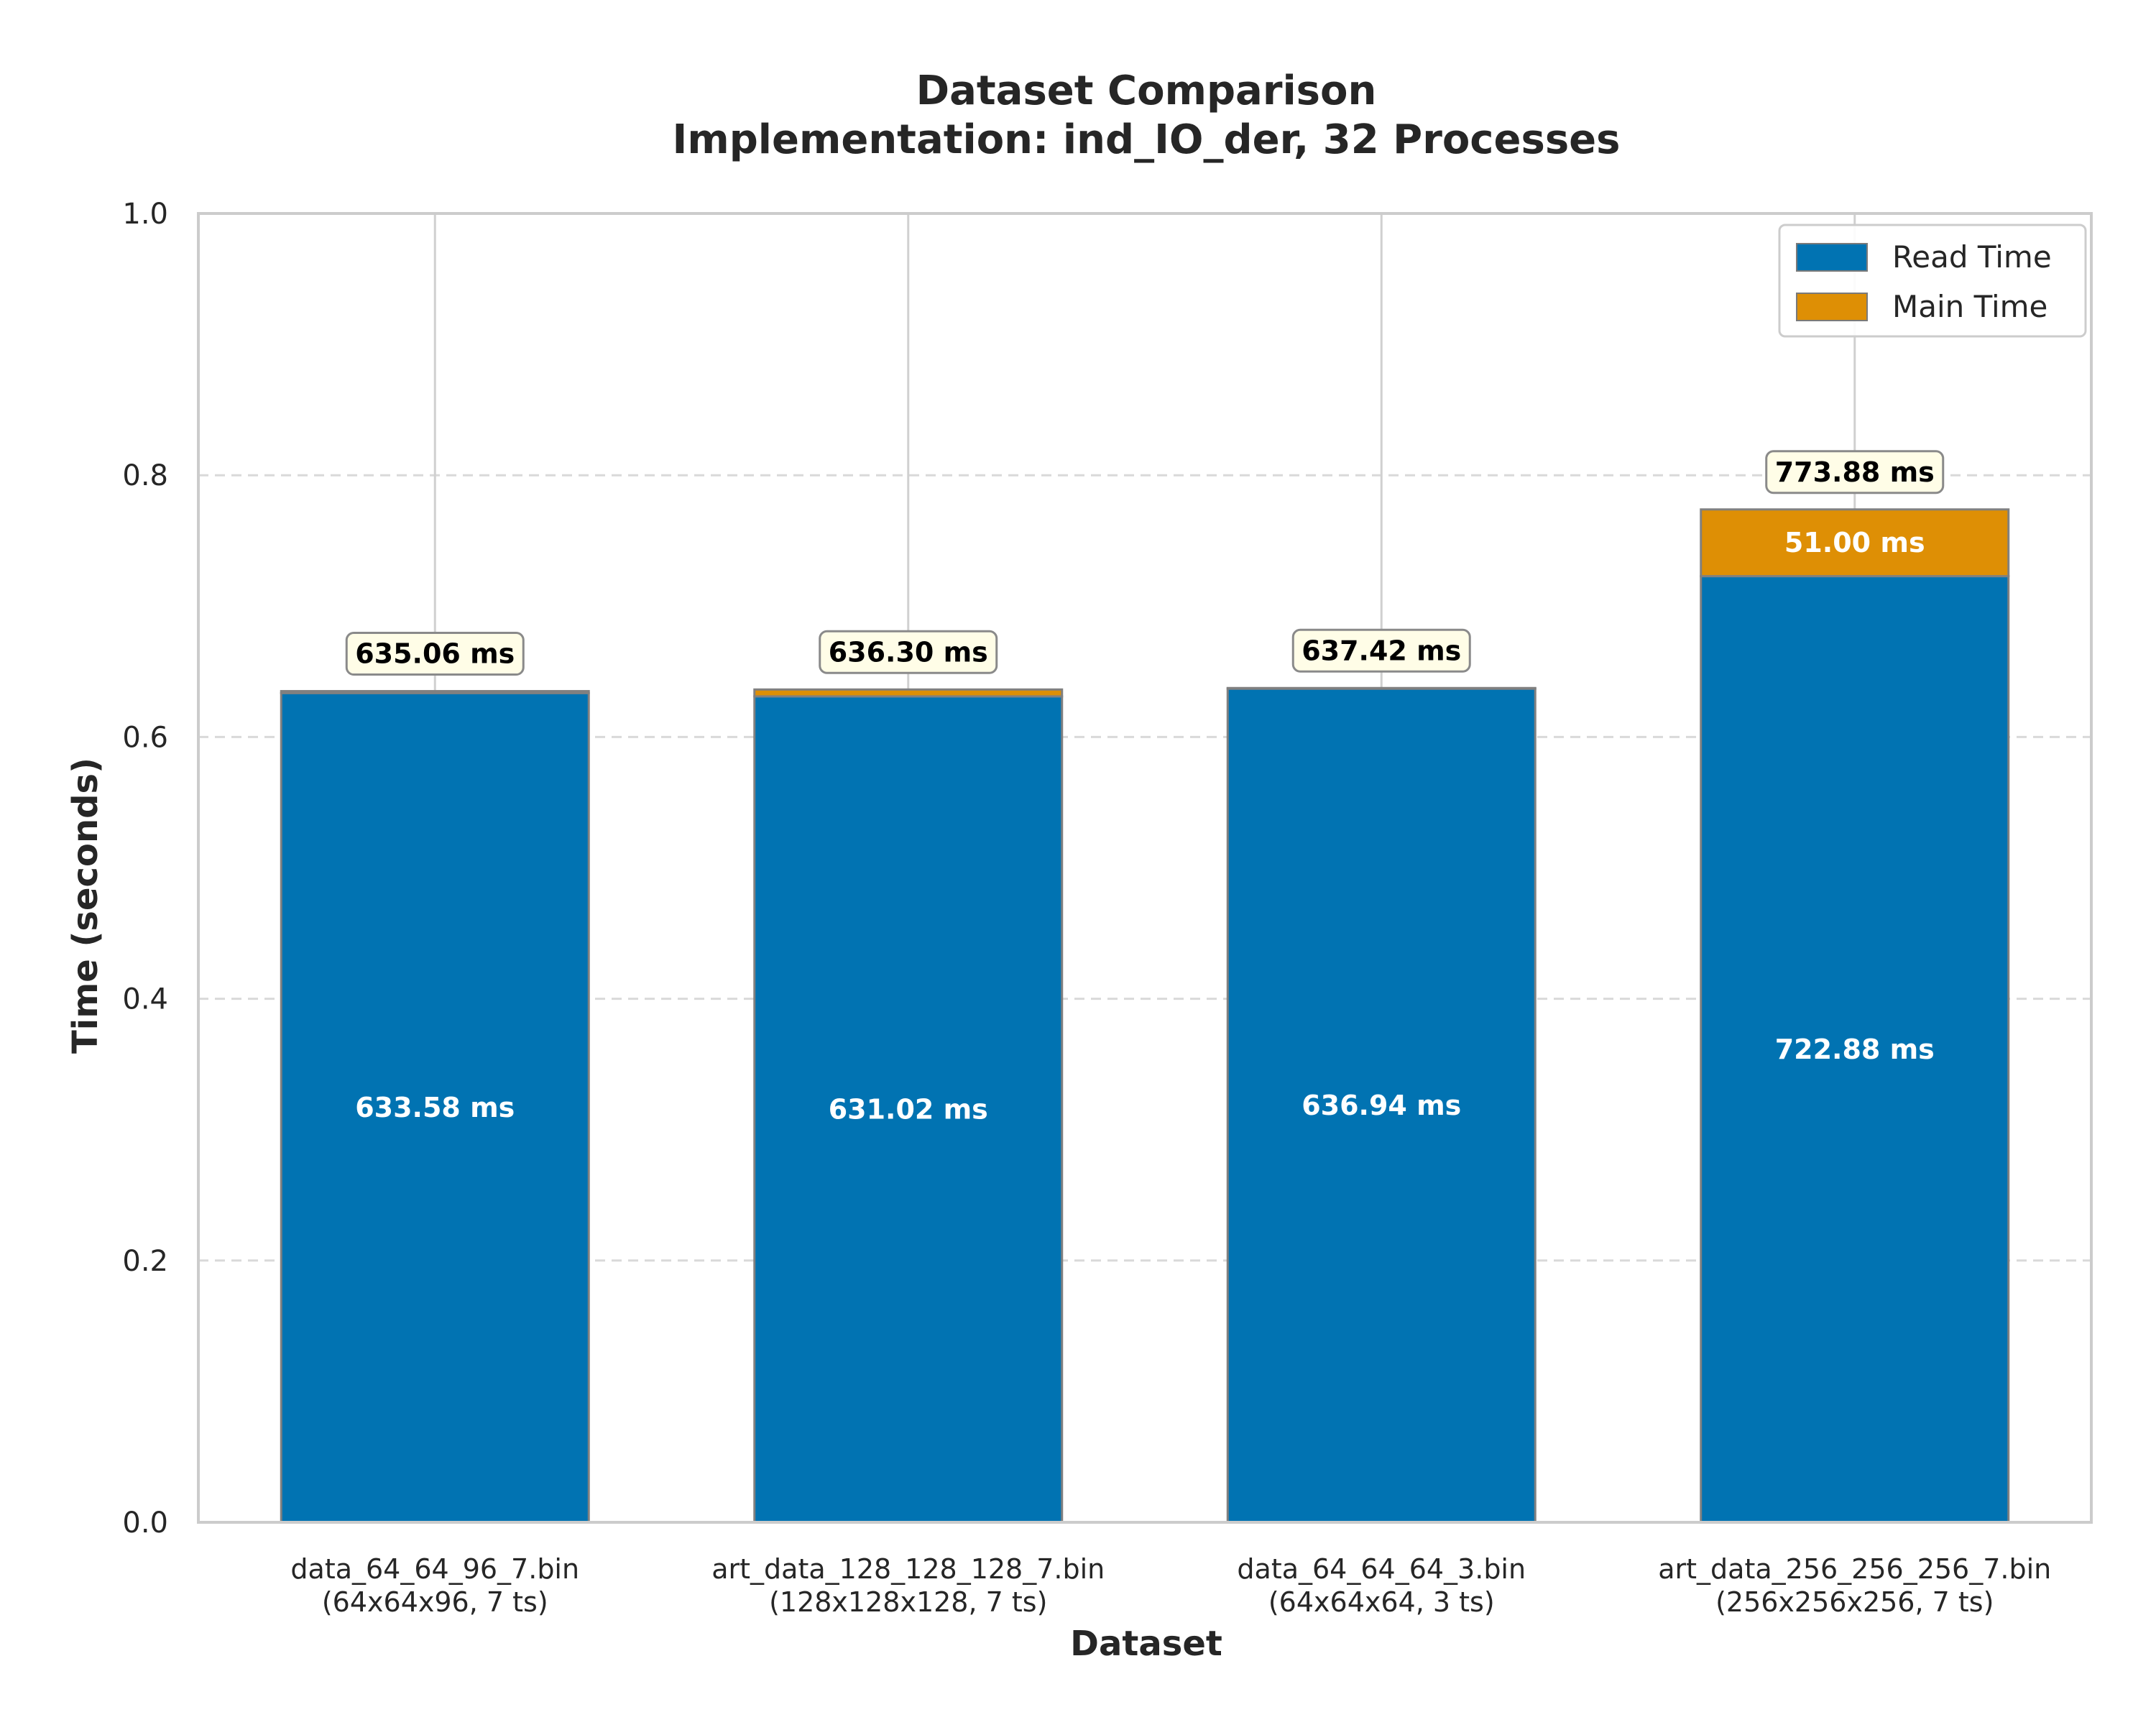  I want to click on total-label: 636.30 ms, so click(908, 652).